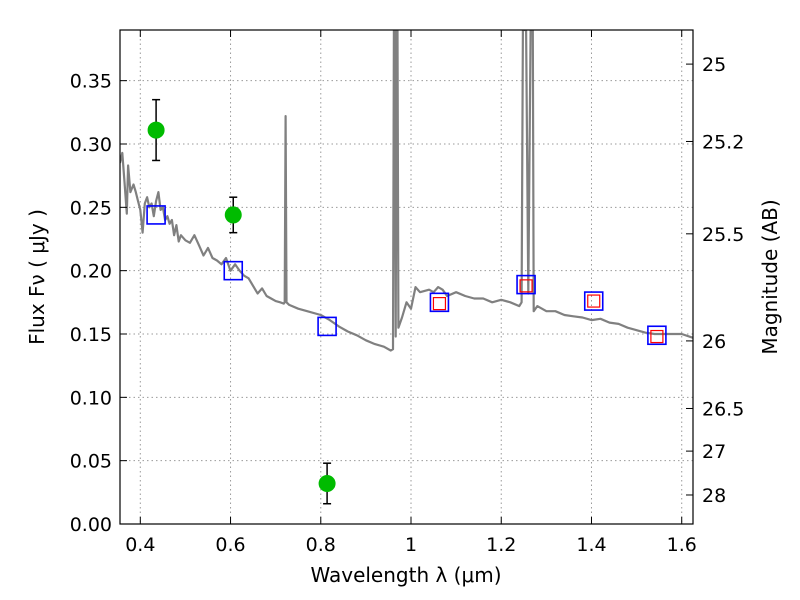 Image resolution: width=800 pixels, height=600 pixels. Describe the element at coordinates (37, 277) in the screenshot. I see `y-axis-label-left: Flux Fν ( μJy )` at that location.